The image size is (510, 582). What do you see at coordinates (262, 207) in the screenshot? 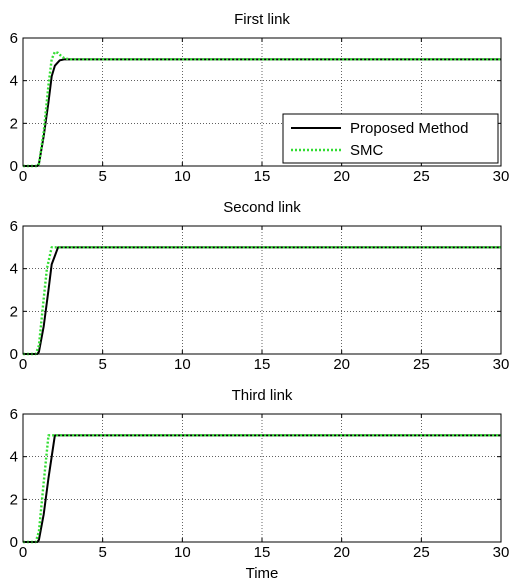
I see `panel-title: Second link` at bounding box center [262, 207].